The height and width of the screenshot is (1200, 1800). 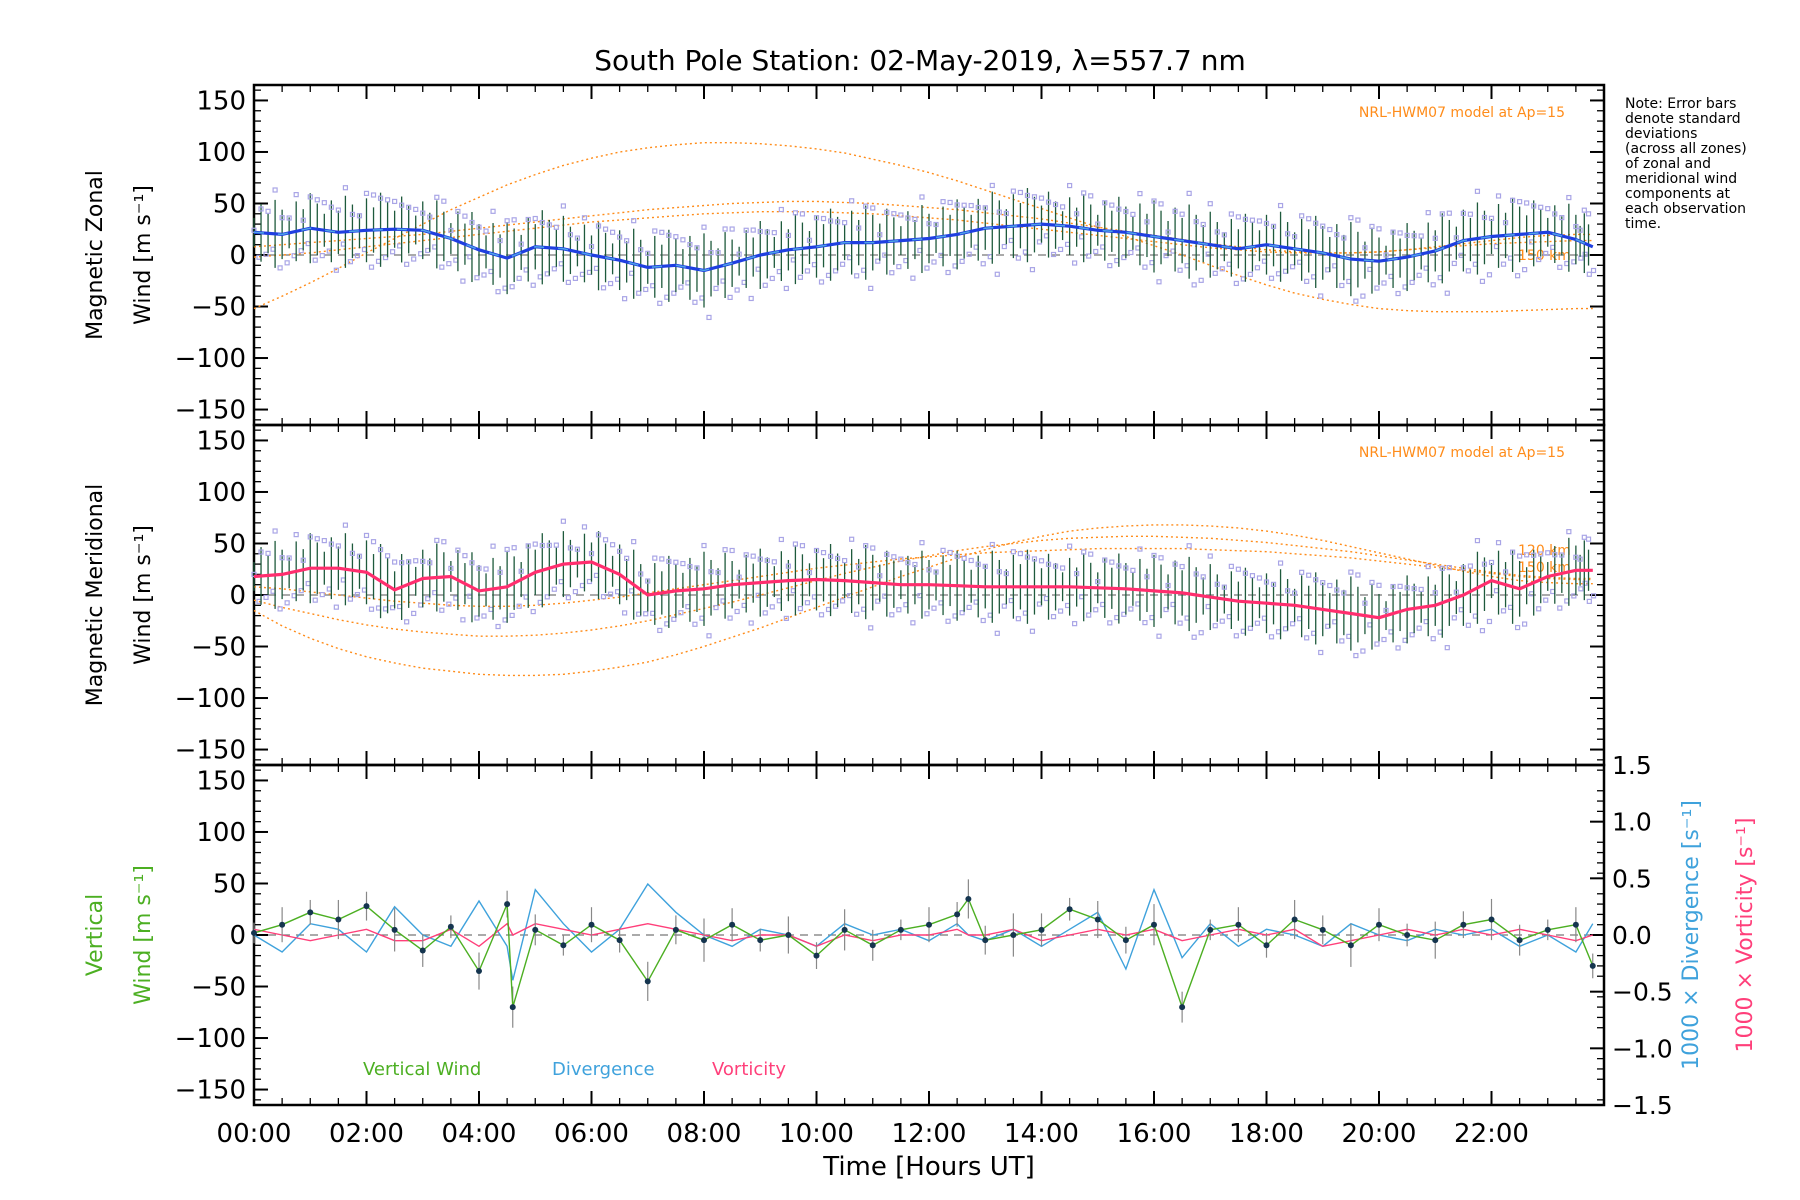 I want to click on zonal-ylabel-line2: Wind [m s⁻¹], so click(x=143, y=255).